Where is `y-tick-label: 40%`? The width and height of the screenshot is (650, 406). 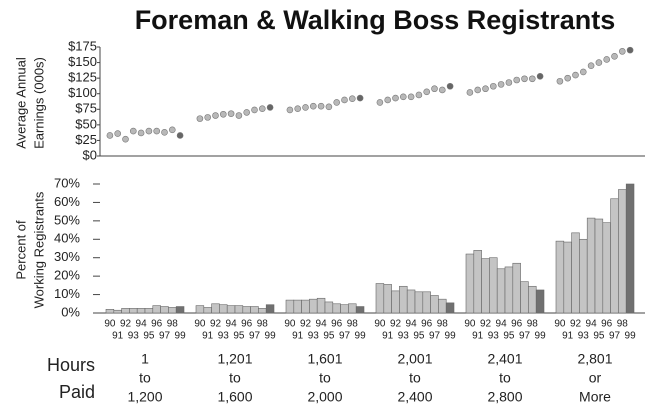 y-tick-label: 40% is located at coordinates (67, 238).